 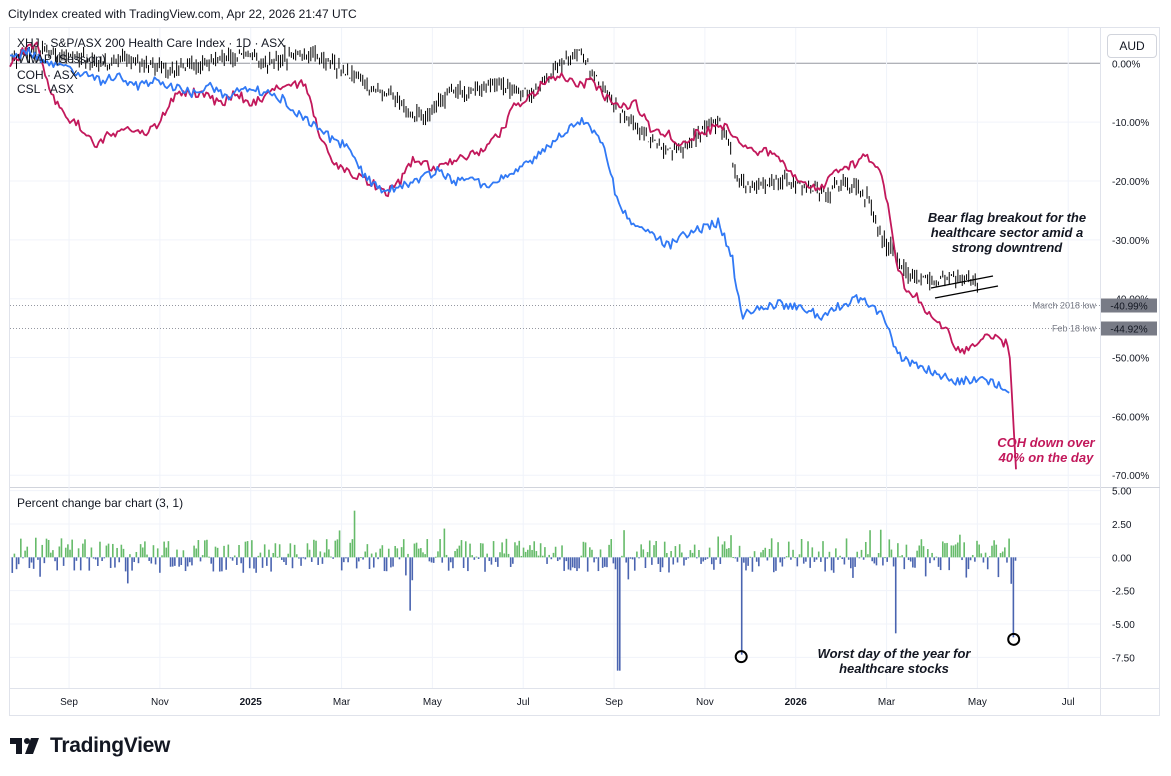 What do you see at coordinates (45, 89) in the screenshot?
I see `legend-csl: CSL · ASX` at bounding box center [45, 89].